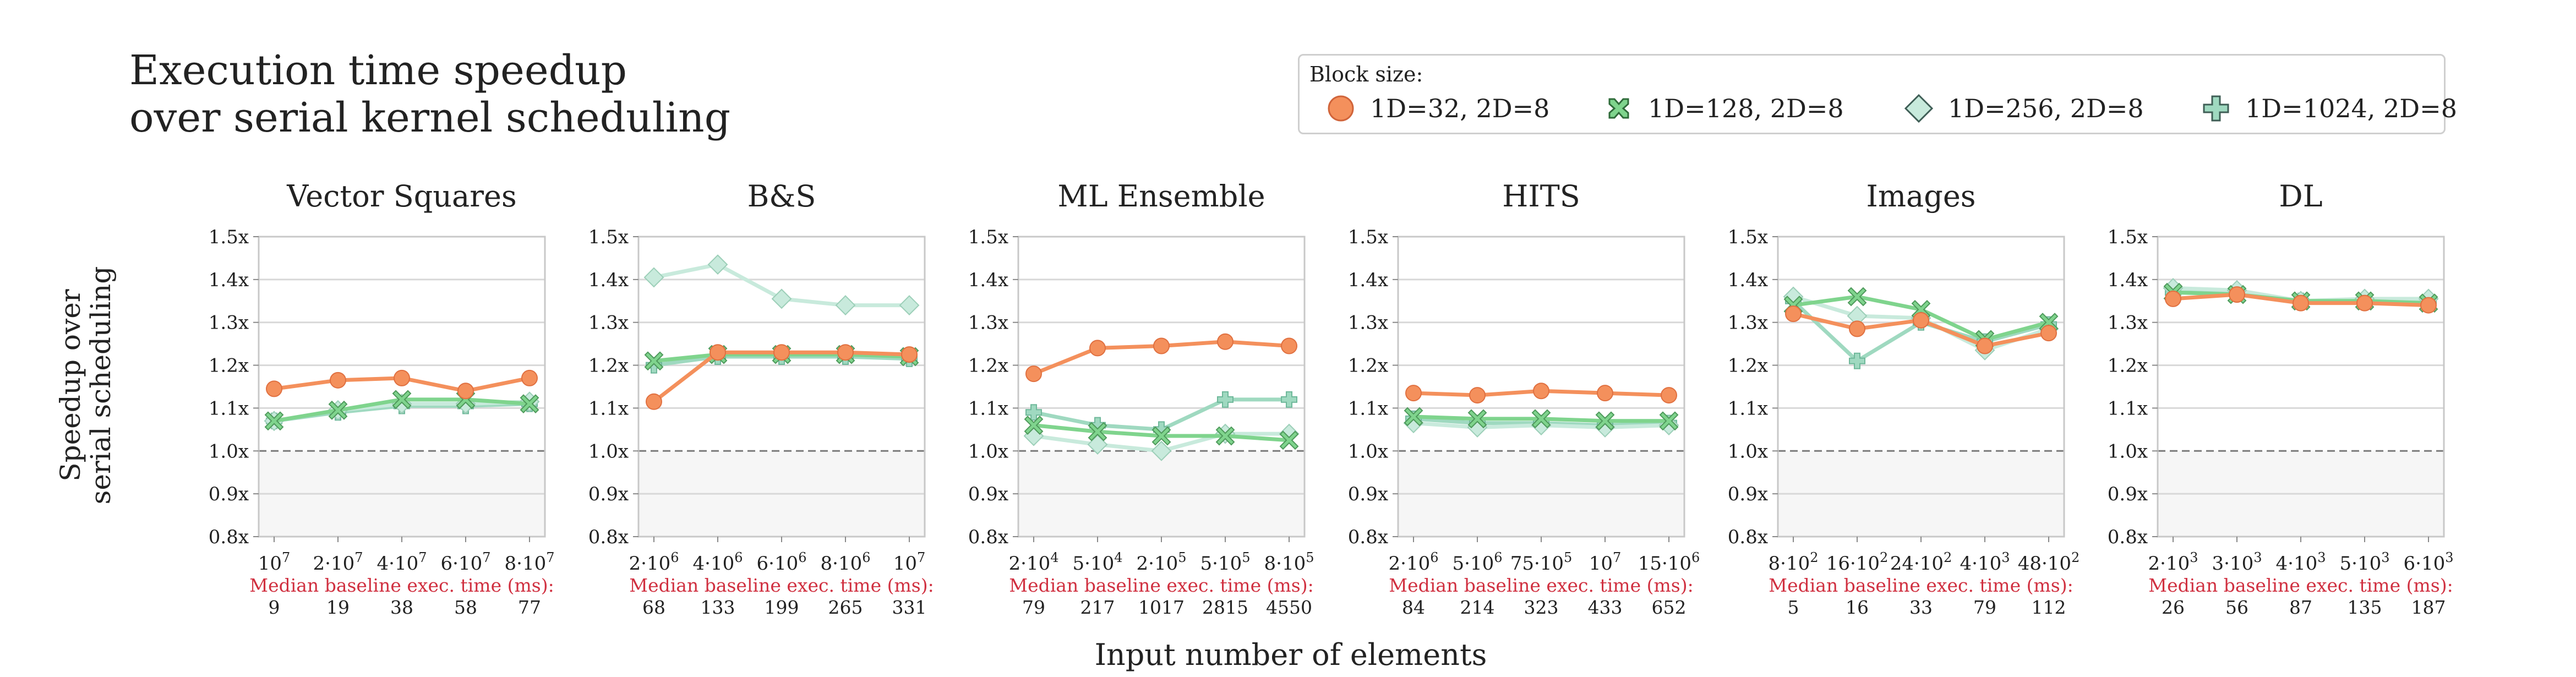 Image resolution: width=2576 pixels, height=677 pixels. Describe the element at coordinates (466, 562) in the screenshot. I see `x-tick-label: 6·107` at that location.